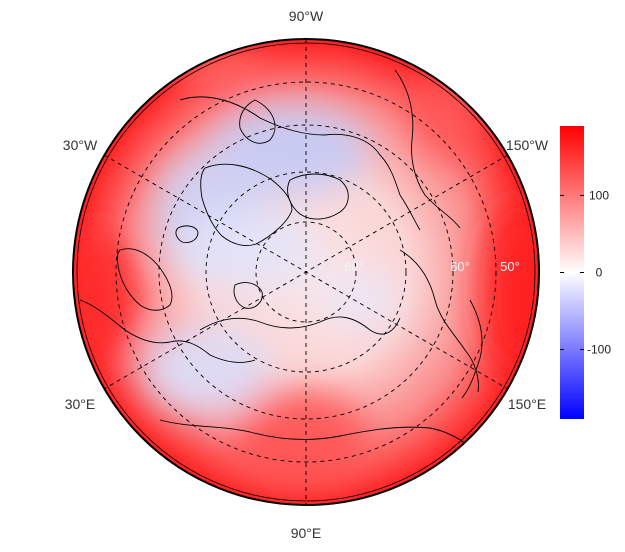  I want to click on latitude-label-80: 80°, so click(354, 266).